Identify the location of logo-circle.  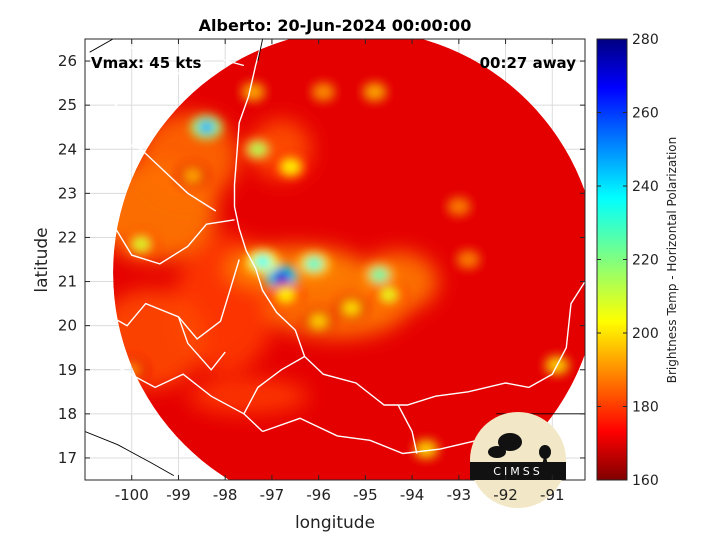
(518, 460).